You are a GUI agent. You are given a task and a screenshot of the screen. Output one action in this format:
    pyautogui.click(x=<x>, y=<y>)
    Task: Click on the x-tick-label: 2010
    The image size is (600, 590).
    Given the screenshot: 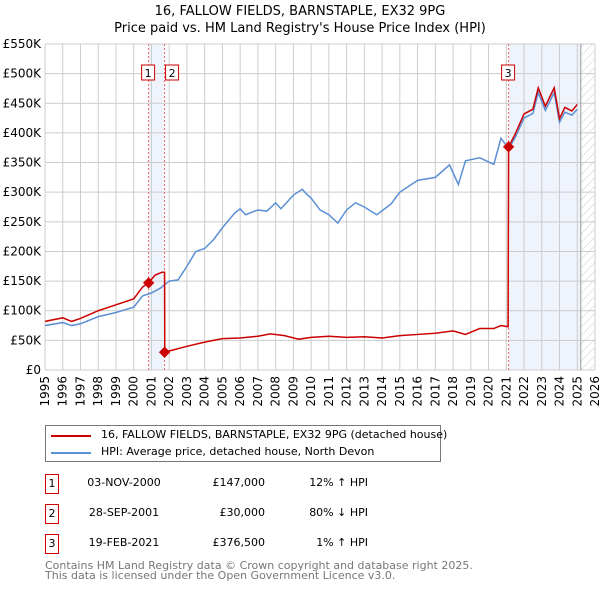 What is the action you would take?
    pyautogui.click(x=311, y=391)
    